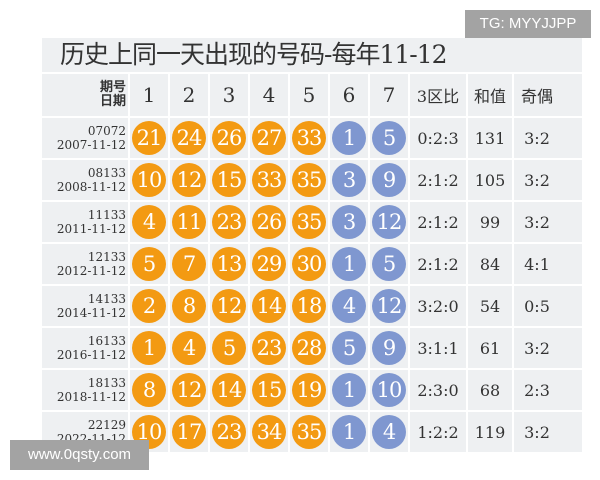 This screenshot has height=480, width=600. I want to click on odd-even-ratio: 2:3, so click(537, 390).